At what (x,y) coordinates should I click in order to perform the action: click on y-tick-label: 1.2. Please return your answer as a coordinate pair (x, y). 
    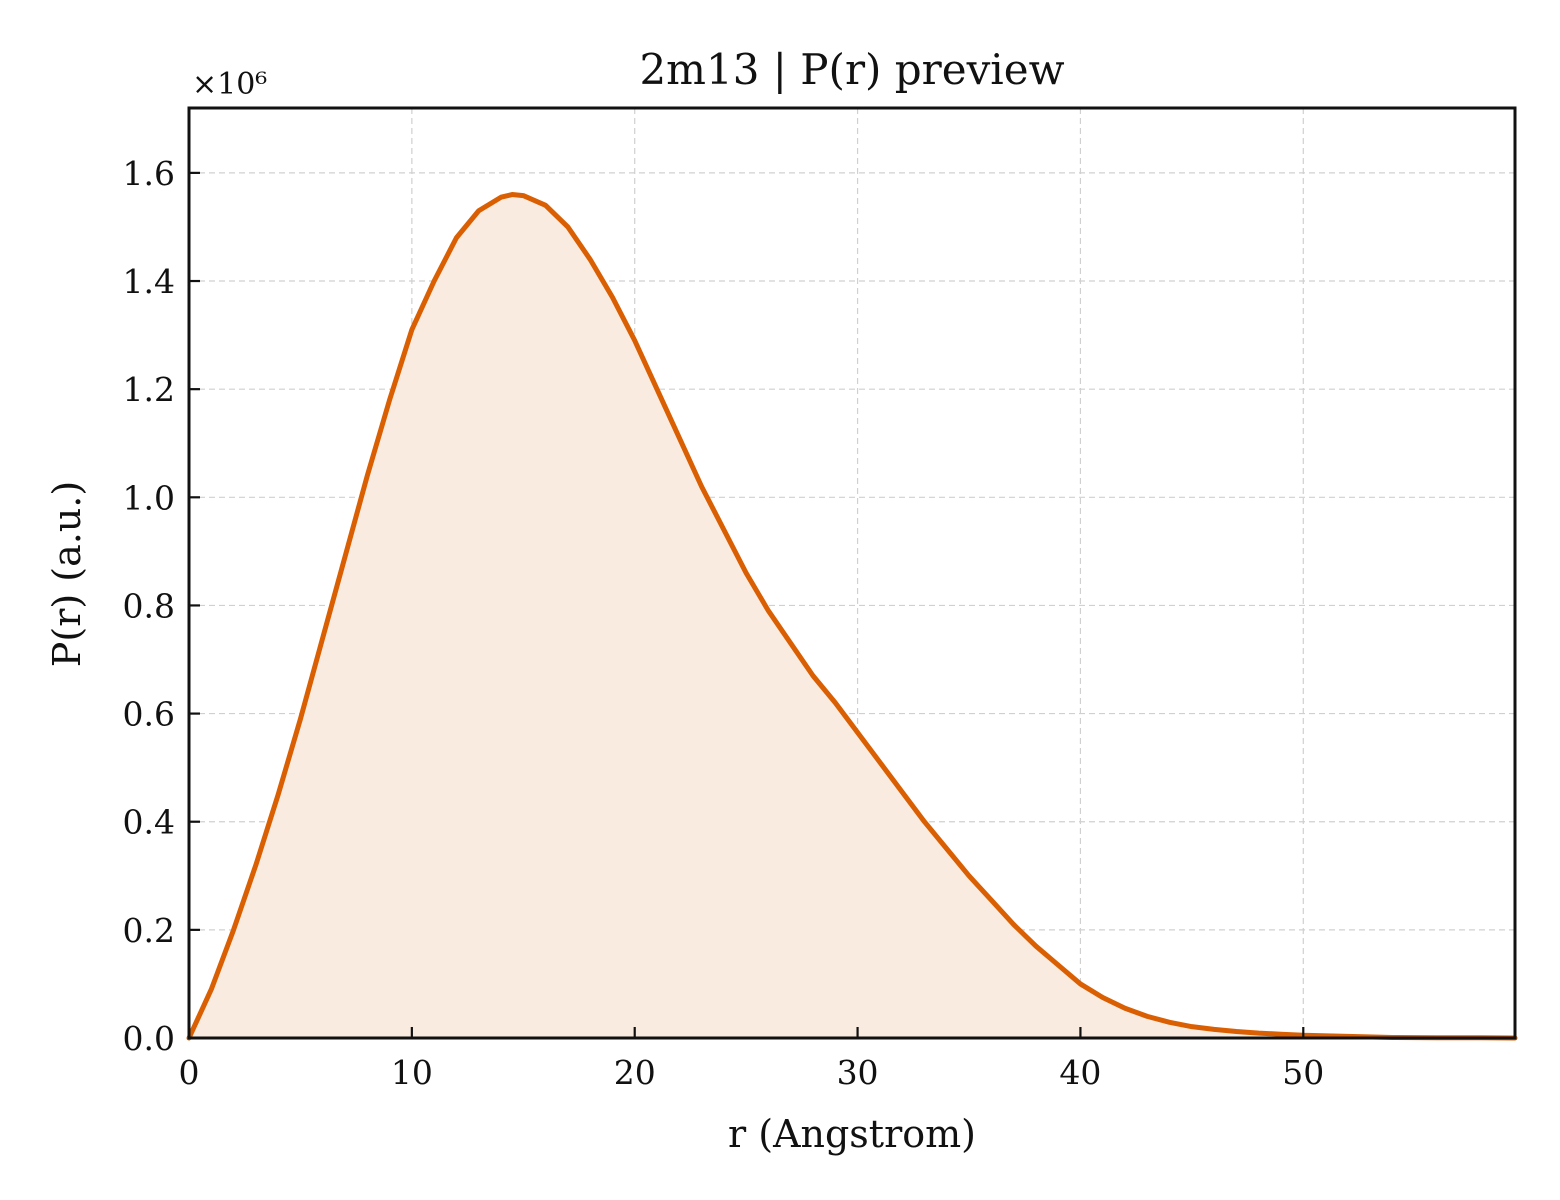
    Looking at the image, I should click on (149, 389).